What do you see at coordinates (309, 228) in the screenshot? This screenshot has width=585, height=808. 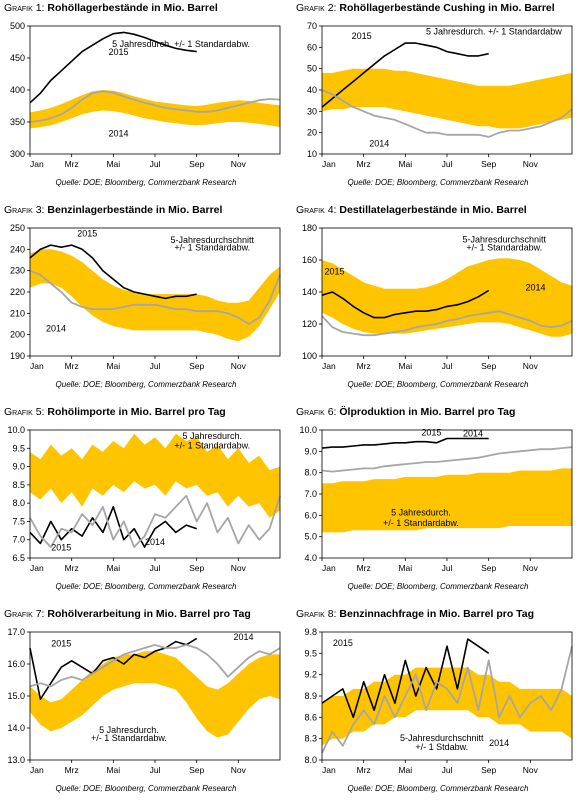 I see `y-tick-label: 180` at bounding box center [309, 228].